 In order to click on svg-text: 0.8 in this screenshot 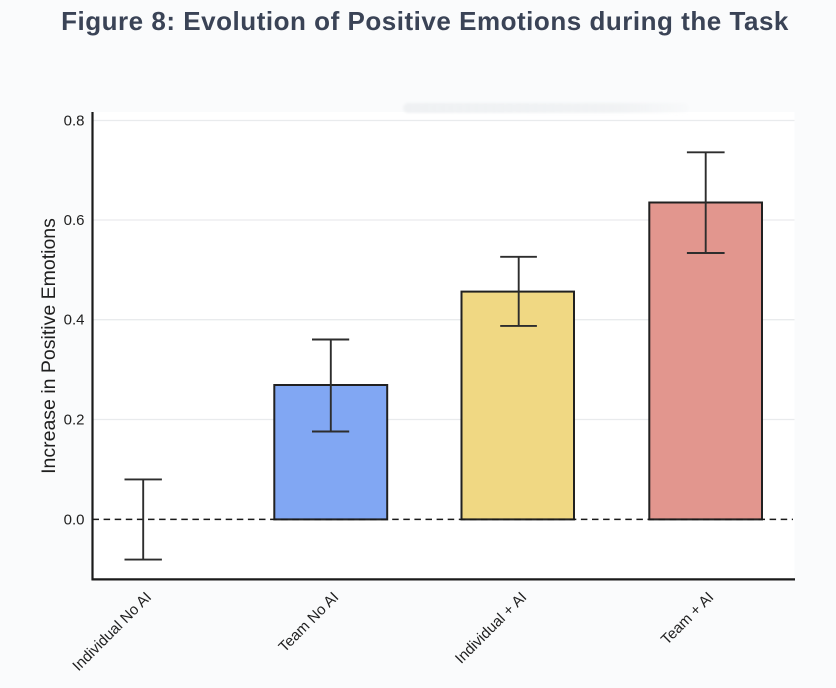, I will do `click(74, 121)`.